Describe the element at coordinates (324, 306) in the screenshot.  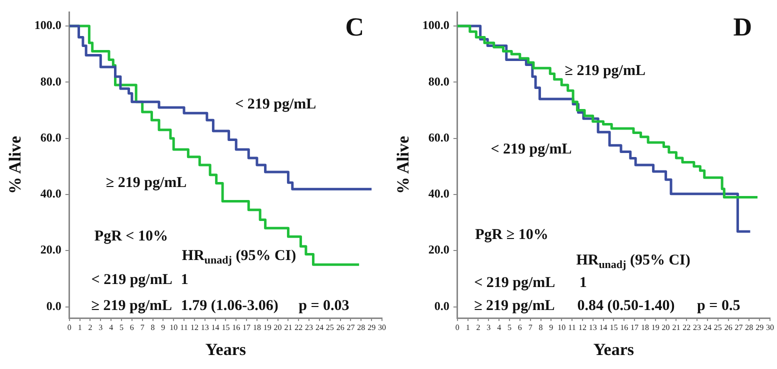
I see `annotation: p = 0.03` at that location.